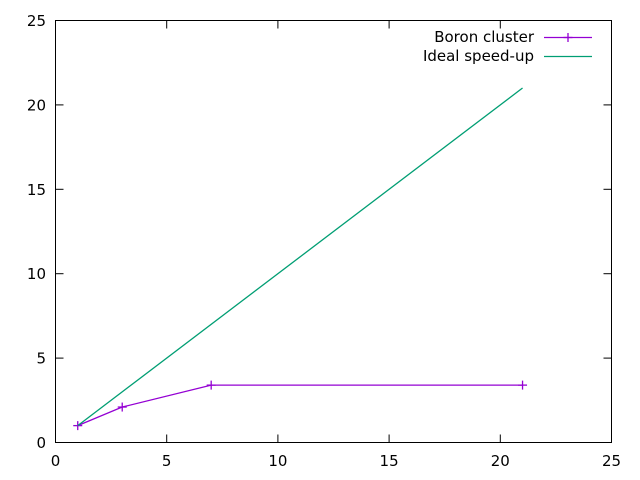 This screenshot has height=480, width=640. I want to click on legend-entry-ideal-speed-up: Ideal speed-up, so click(507, 56).